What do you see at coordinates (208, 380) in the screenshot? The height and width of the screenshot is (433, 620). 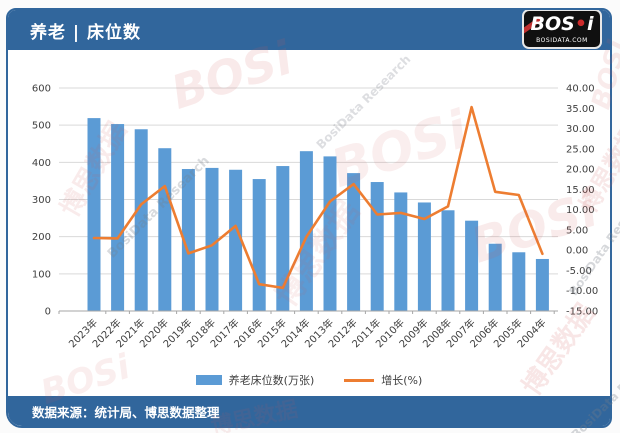 I see `legend-bar-swatch` at bounding box center [208, 380].